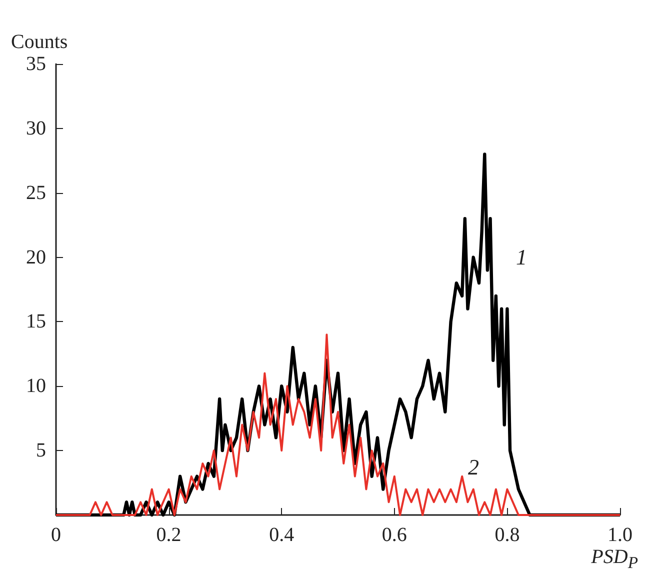 This screenshot has width=646, height=585. I want to click on x-tick-label: 0, so click(56, 535).